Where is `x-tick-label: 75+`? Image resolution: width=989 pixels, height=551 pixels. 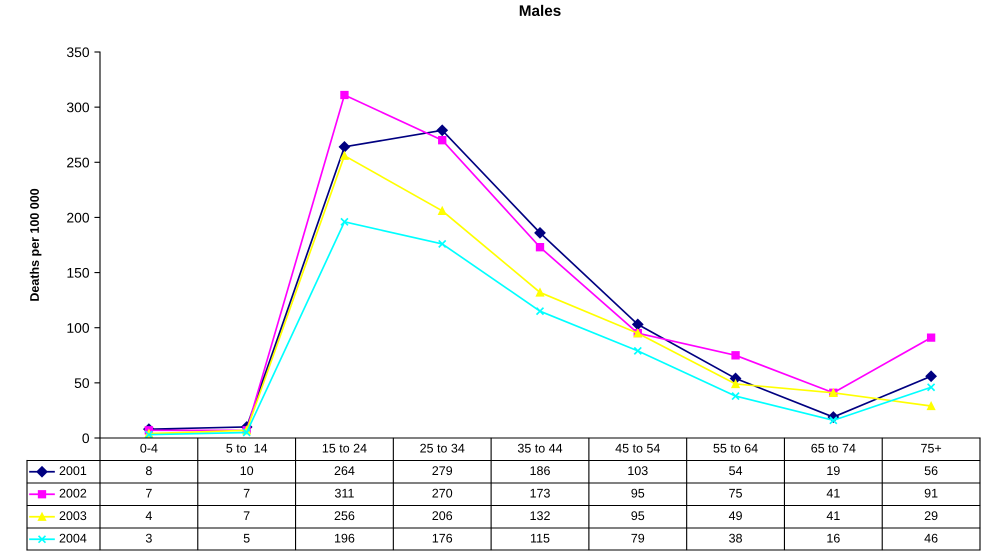 x-tick-label: 75+ is located at coordinates (931, 448).